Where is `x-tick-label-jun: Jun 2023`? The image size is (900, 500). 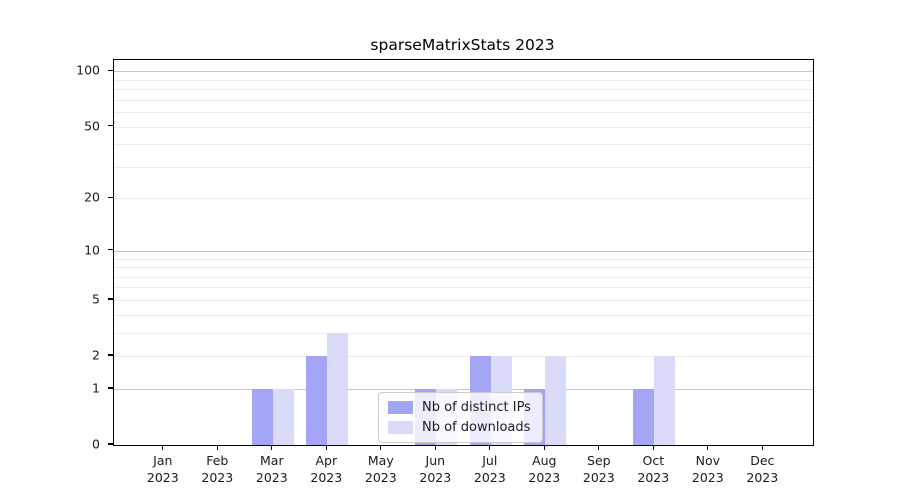 x-tick-label-jun: Jun 2023 is located at coordinates (435, 469).